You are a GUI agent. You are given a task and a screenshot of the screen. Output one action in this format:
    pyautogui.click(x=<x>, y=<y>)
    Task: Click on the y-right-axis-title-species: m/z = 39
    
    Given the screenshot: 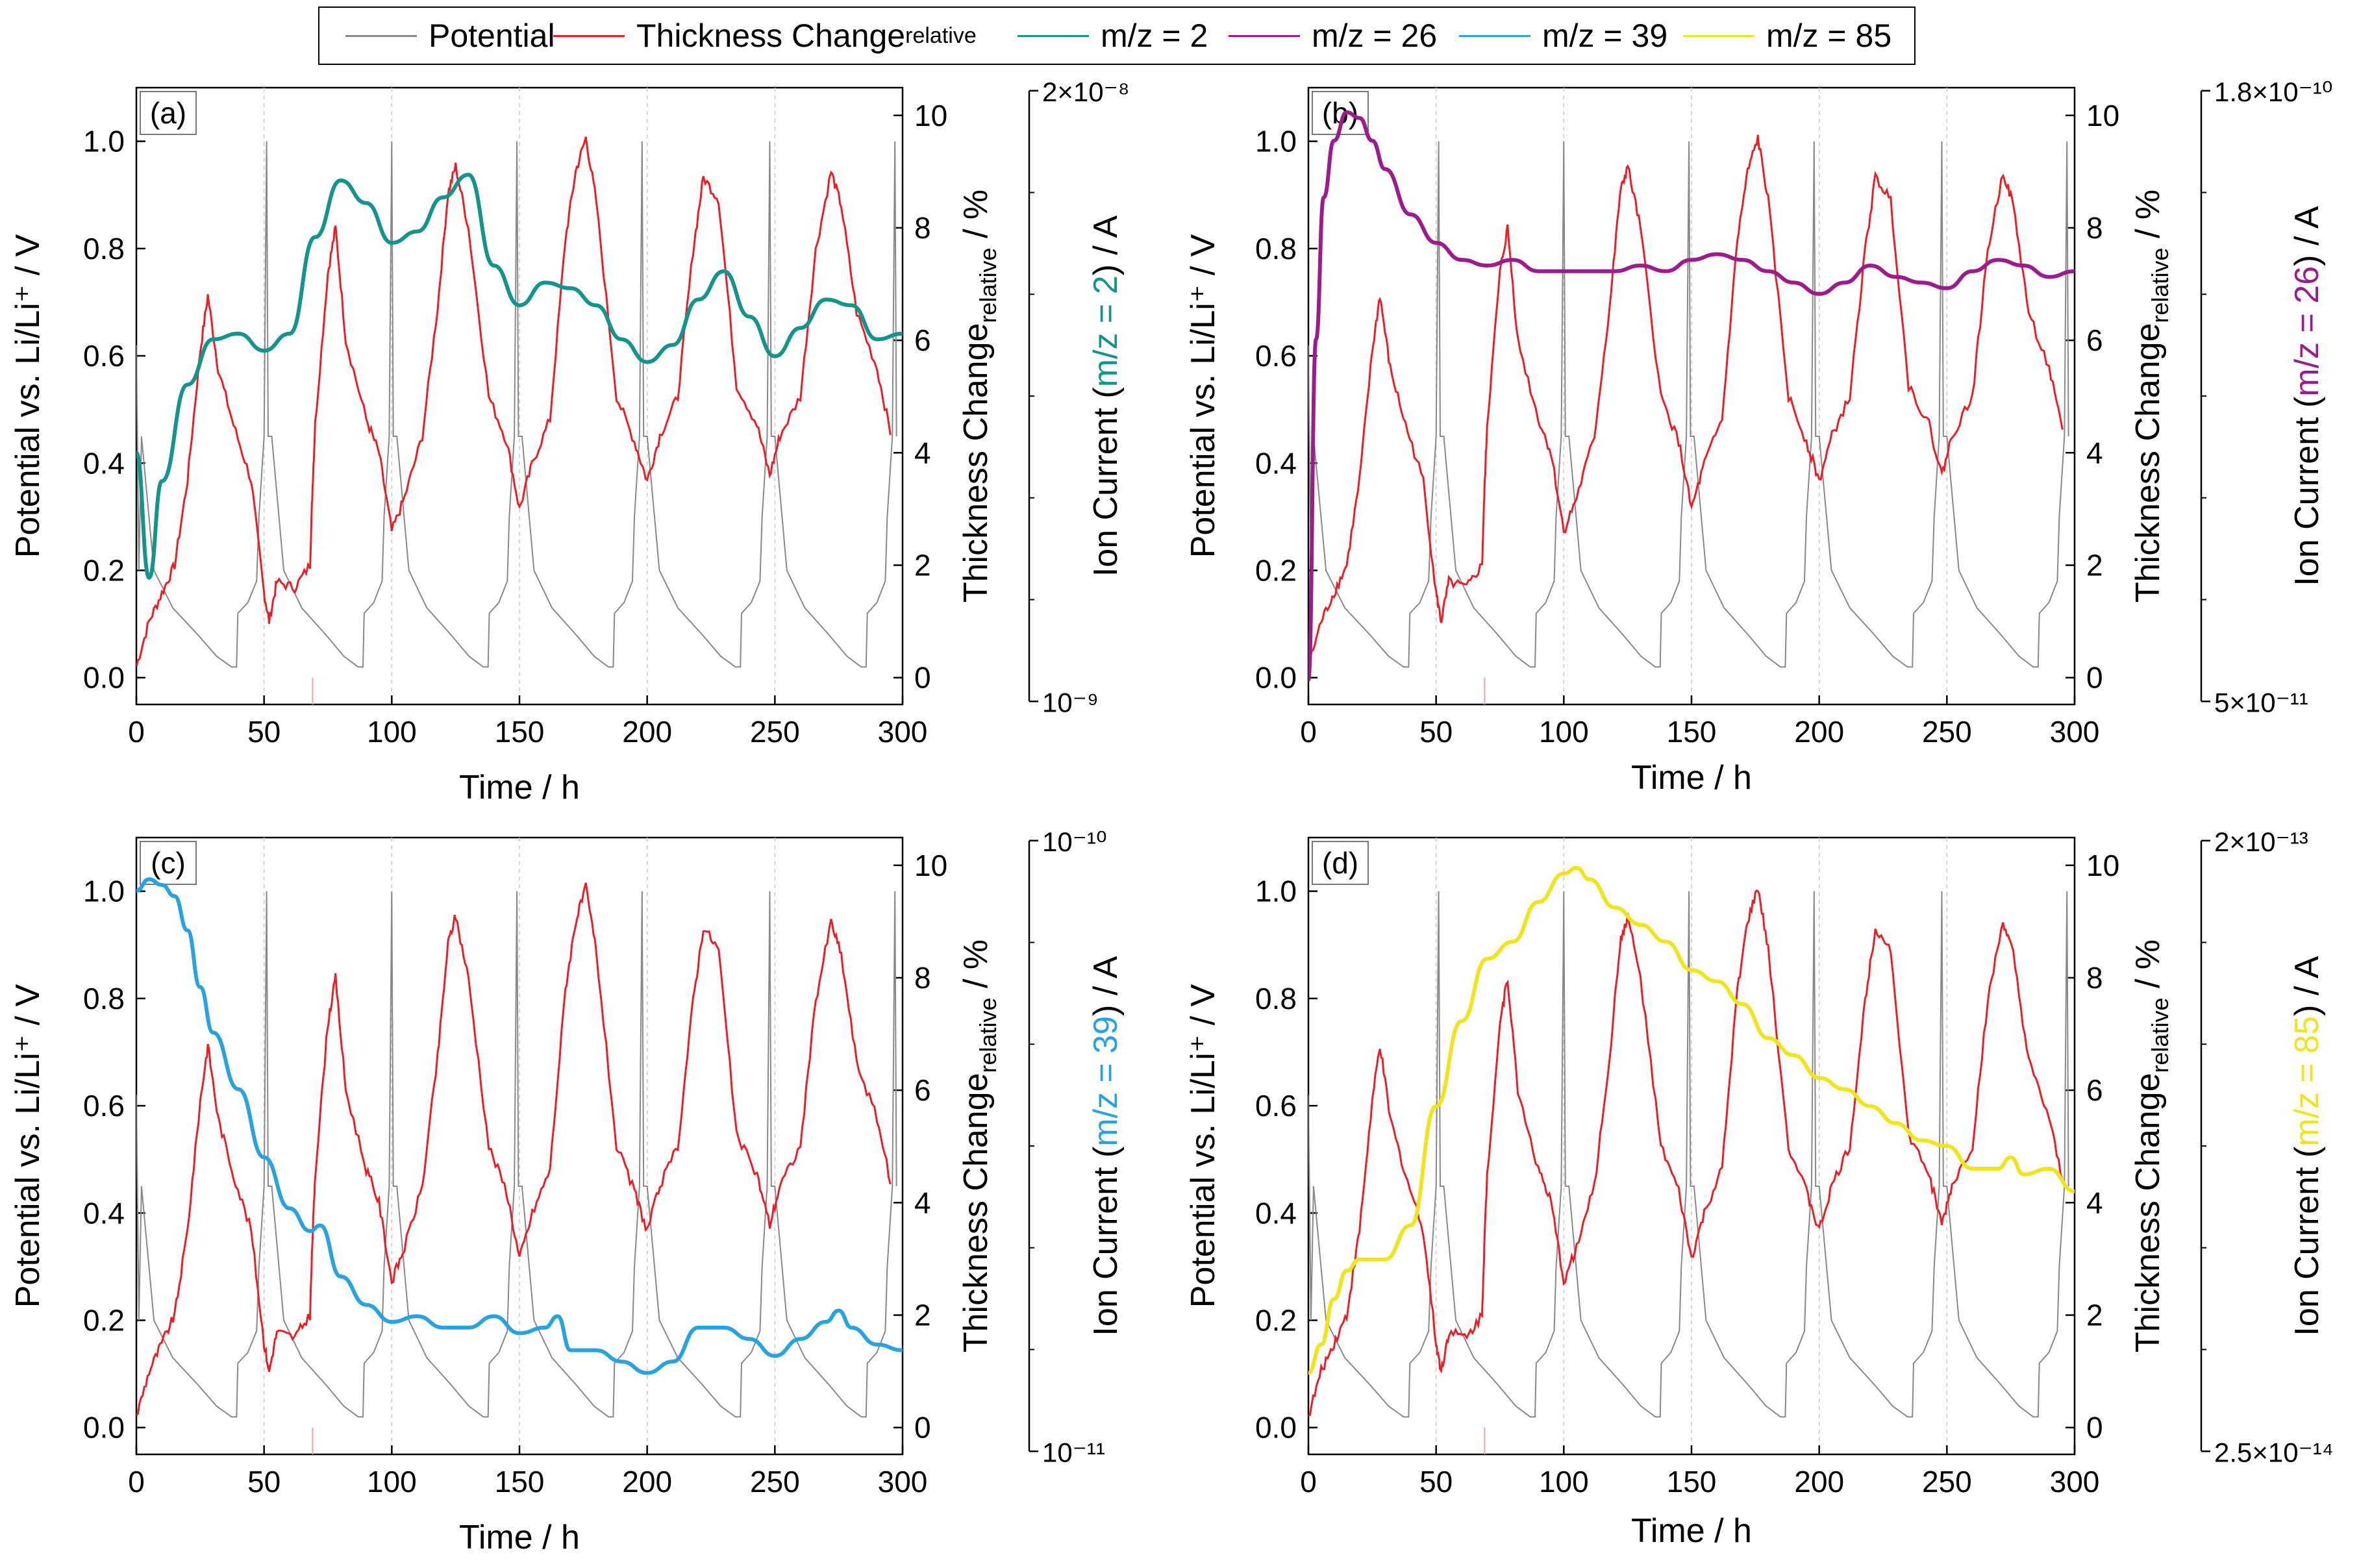 What is the action you would take?
    pyautogui.click(x=1106, y=1081)
    